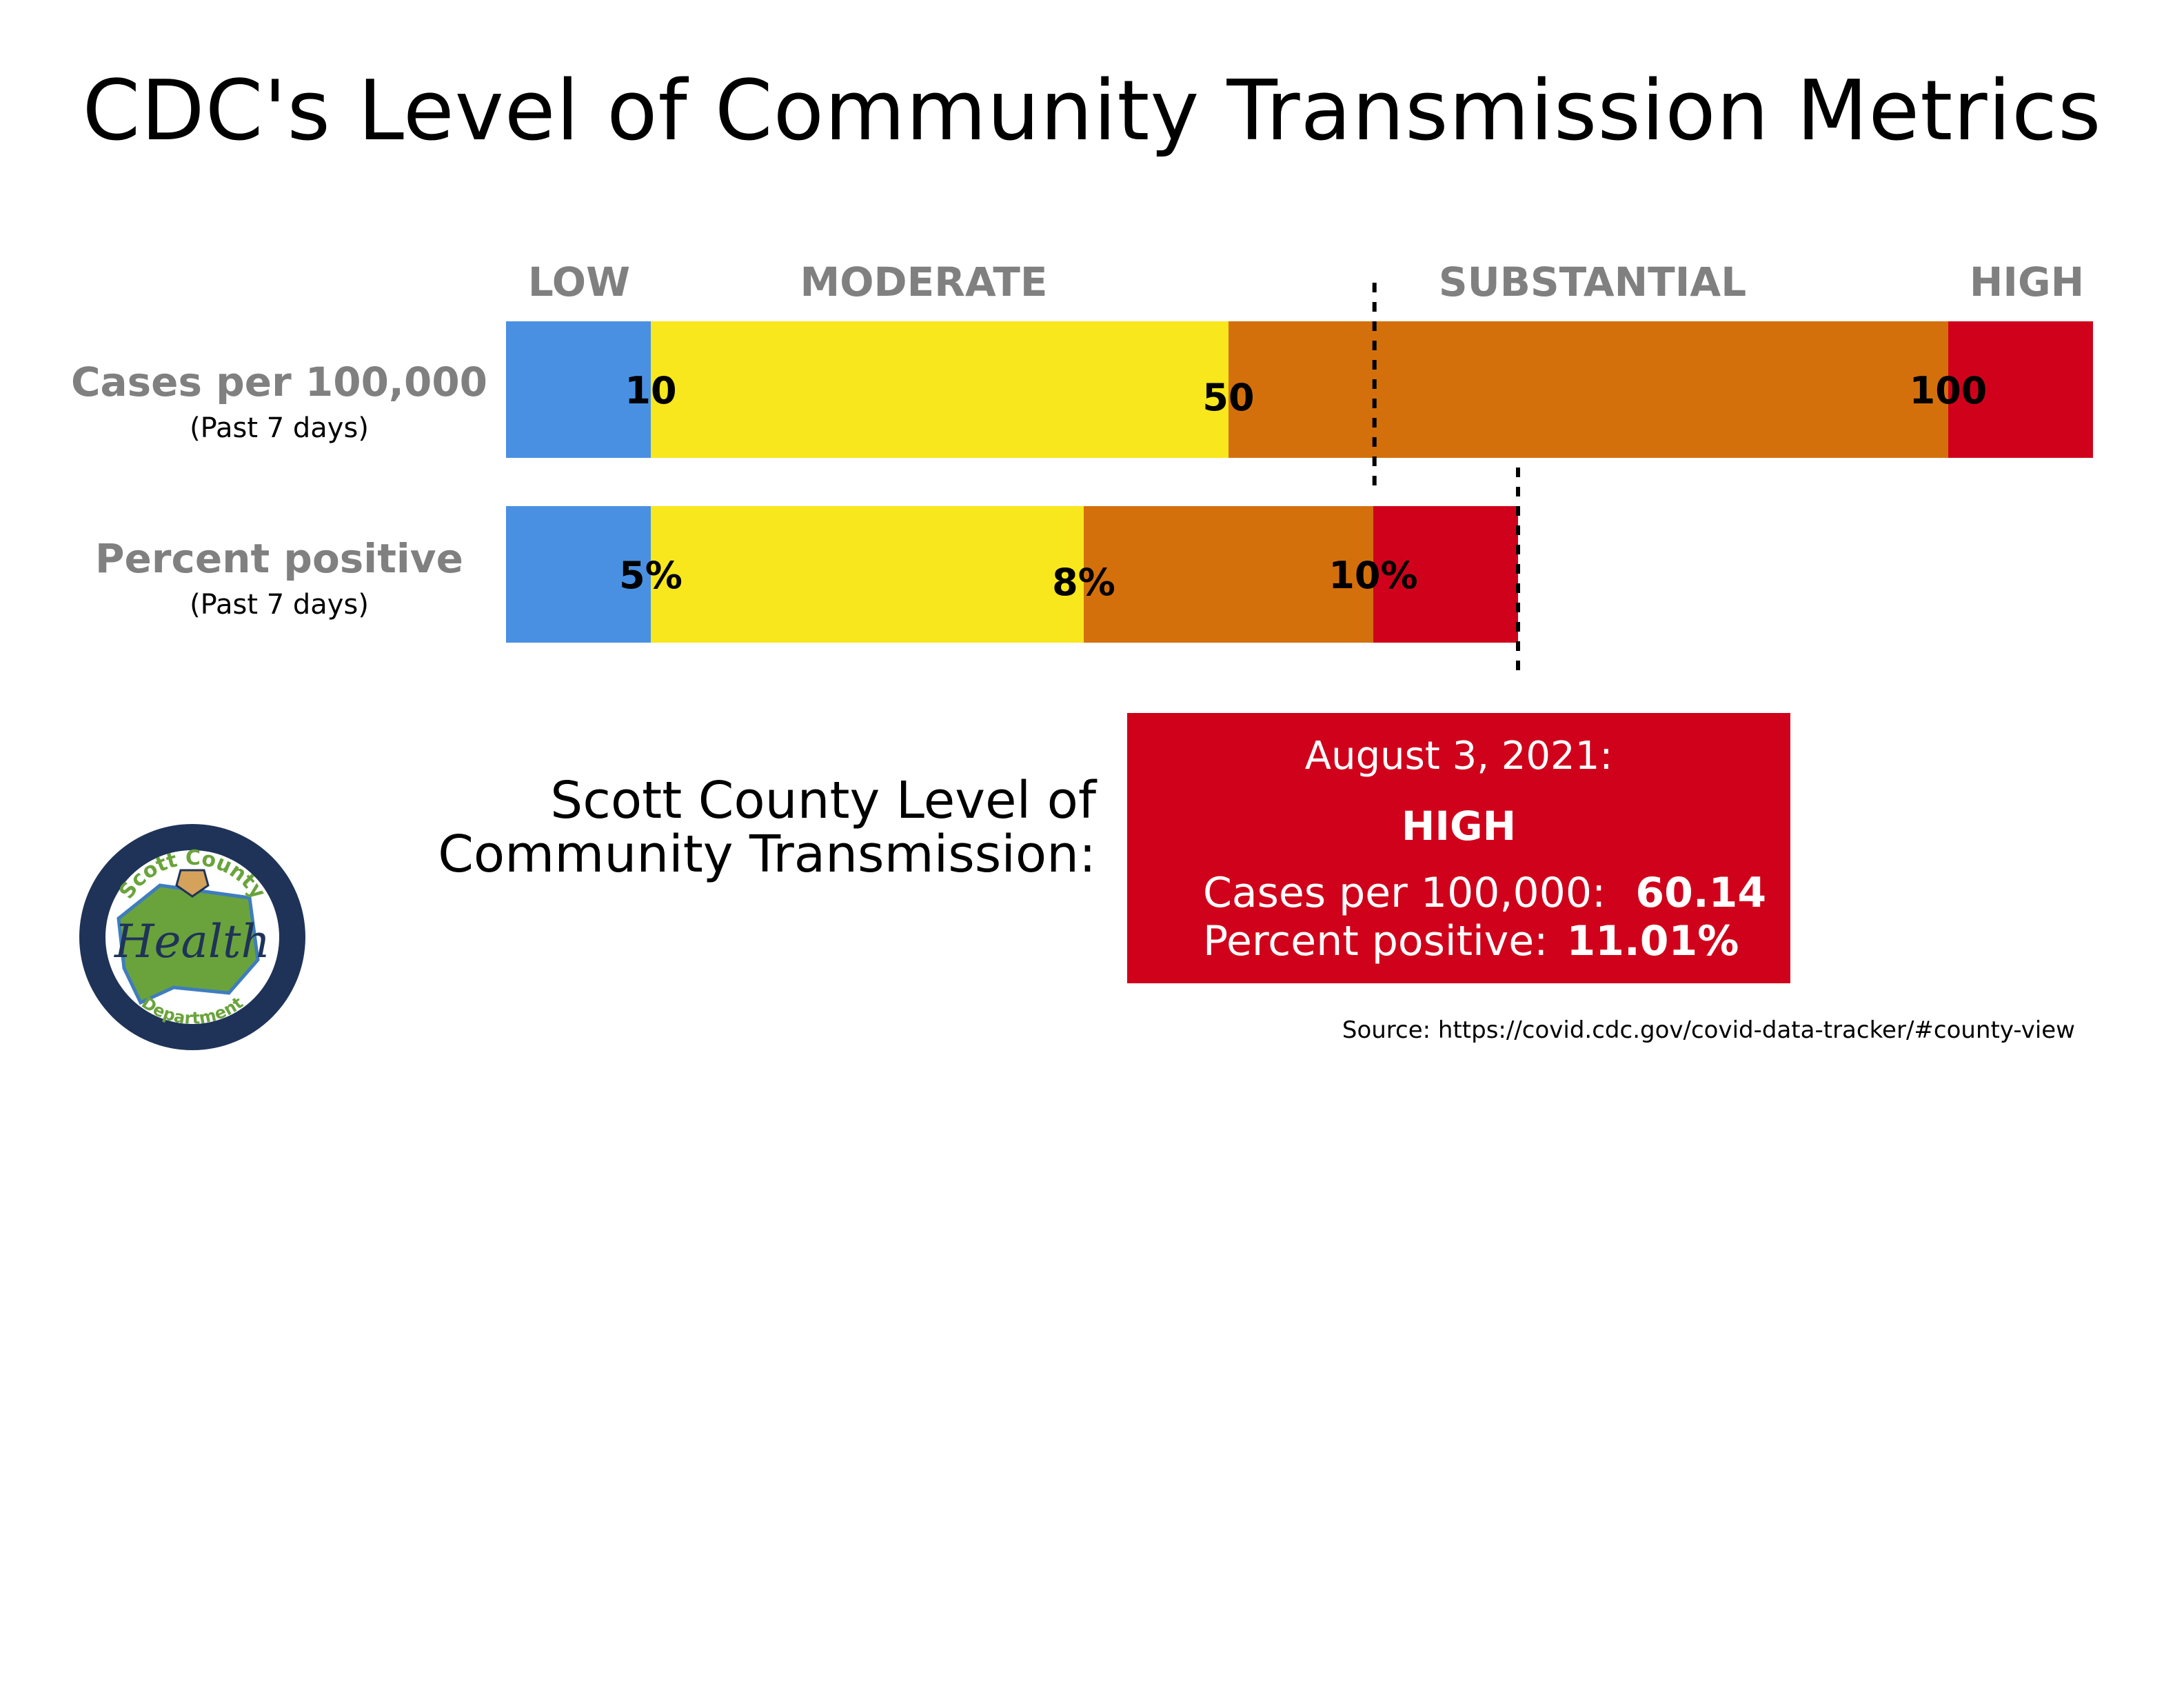 Image resolution: width=2184 pixels, height=1688 pixels. What do you see at coordinates (579, 282) in the screenshot?
I see `category-low-label: LOW` at bounding box center [579, 282].